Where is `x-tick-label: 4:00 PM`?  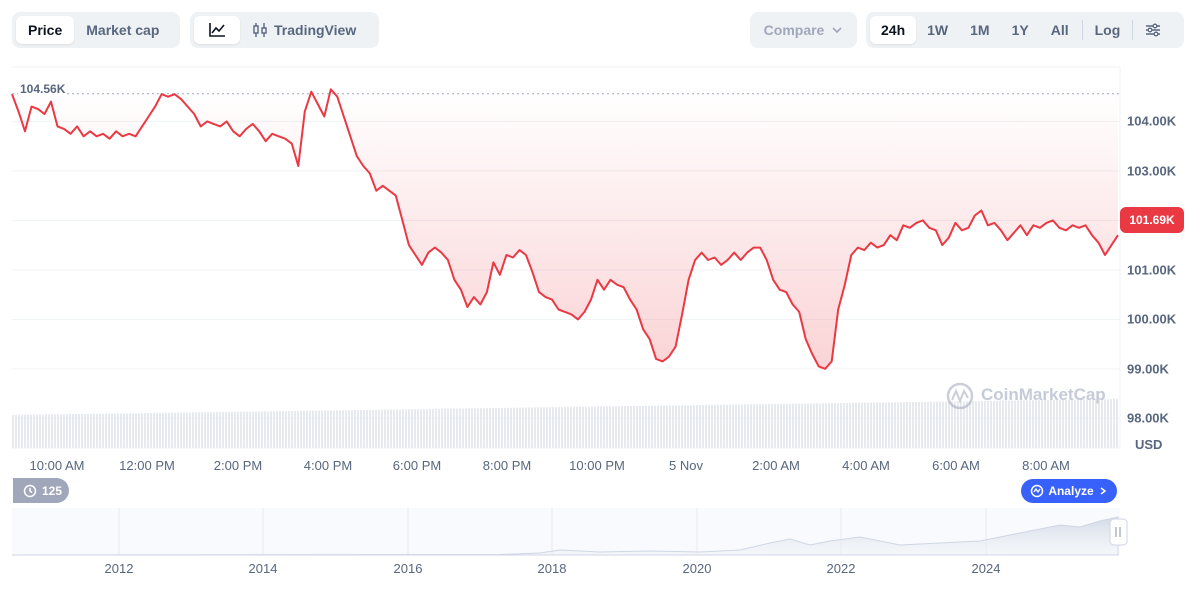
x-tick-label: 4:00 PM is located at coordinates (328, 465).